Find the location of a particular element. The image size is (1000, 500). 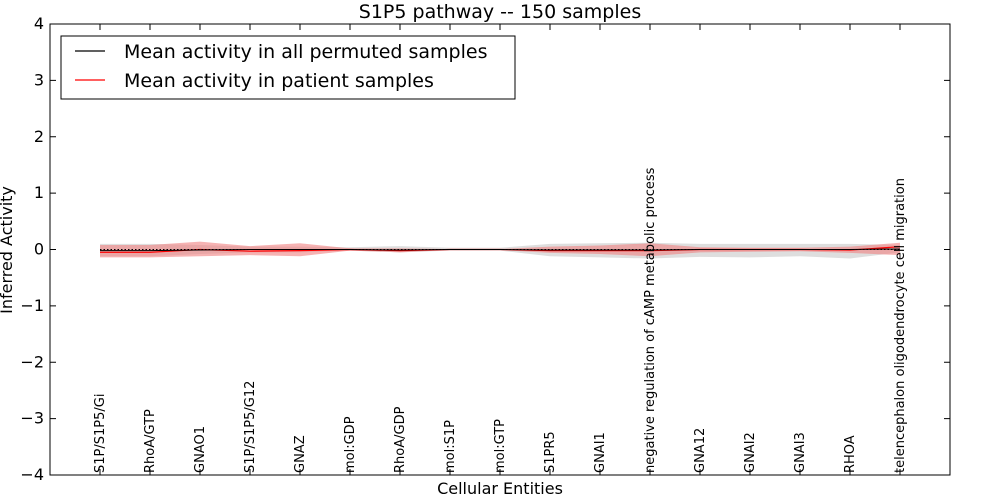

y-tick-label: −2 is located at coordinates (32, 361).